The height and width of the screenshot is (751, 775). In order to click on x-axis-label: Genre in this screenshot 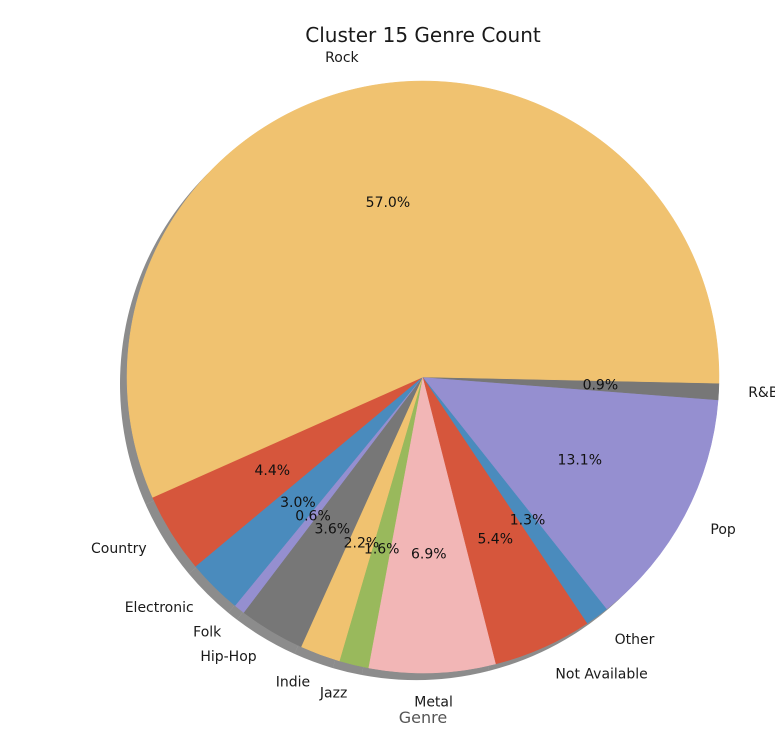, I will do `click(423, 717)`.